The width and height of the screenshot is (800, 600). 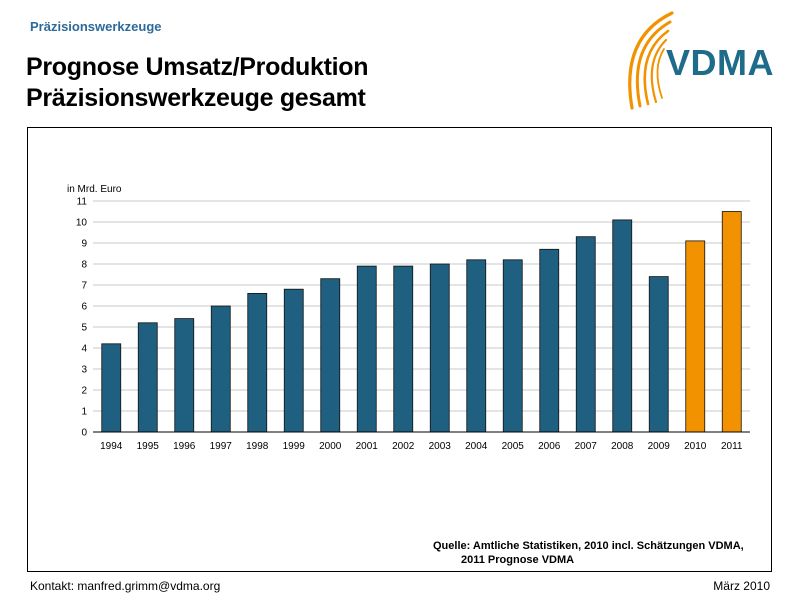 What do you see at coordinates (111, 446) in the screenshot?
I see `x-tick-label: 1994` at bounding box center [111, 446].